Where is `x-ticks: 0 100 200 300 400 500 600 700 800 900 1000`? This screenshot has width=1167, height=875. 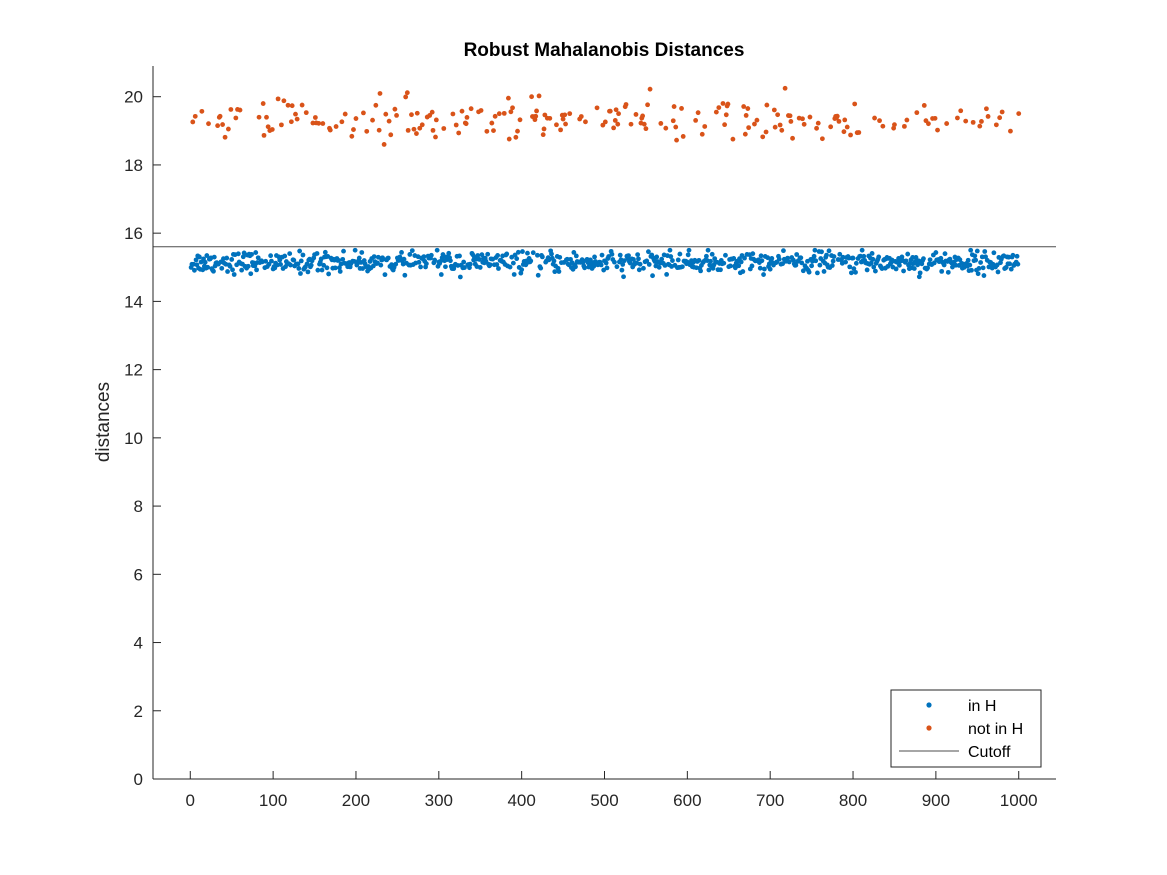
x-ticks: 0 100 200 300 400 500 600 700 800 900 1000 is located at coordinates (612, 790).